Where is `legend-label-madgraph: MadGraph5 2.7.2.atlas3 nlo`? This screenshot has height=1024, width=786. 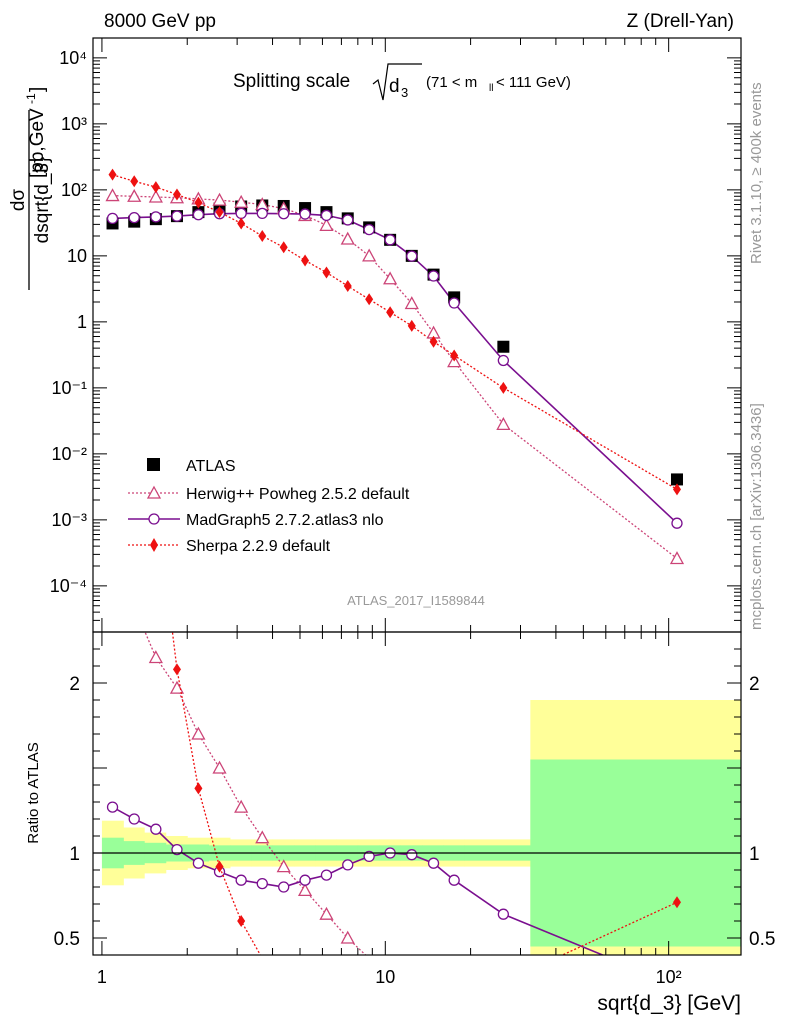 legend-label-madgraph: MadGraph5 2.7.2.atlas3 nlo is located at coordinates (285, 520).